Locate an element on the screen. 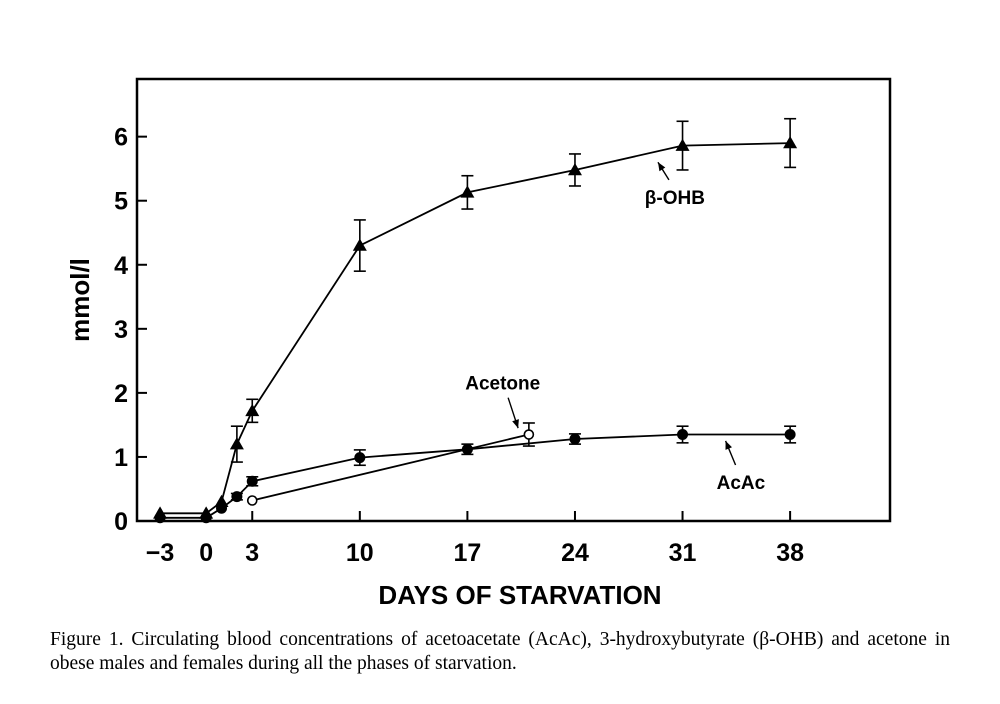  x-tick-label: 24 is located at coordinates (575, 553).